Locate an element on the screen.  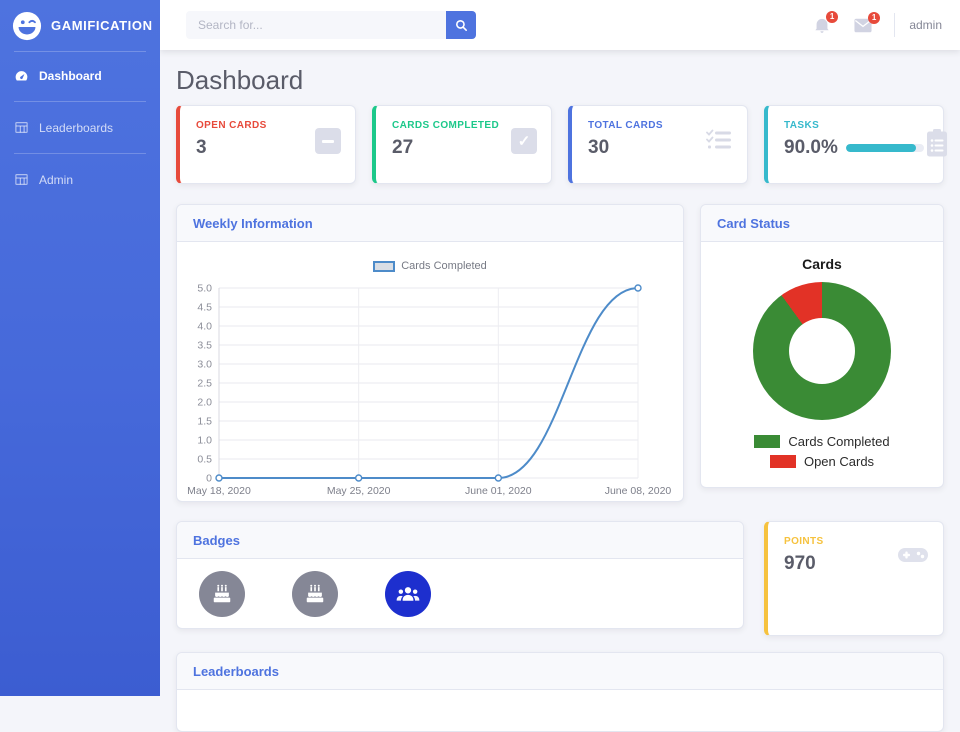
alerts-bell-button: 1 is located at coordinates (826, 22).